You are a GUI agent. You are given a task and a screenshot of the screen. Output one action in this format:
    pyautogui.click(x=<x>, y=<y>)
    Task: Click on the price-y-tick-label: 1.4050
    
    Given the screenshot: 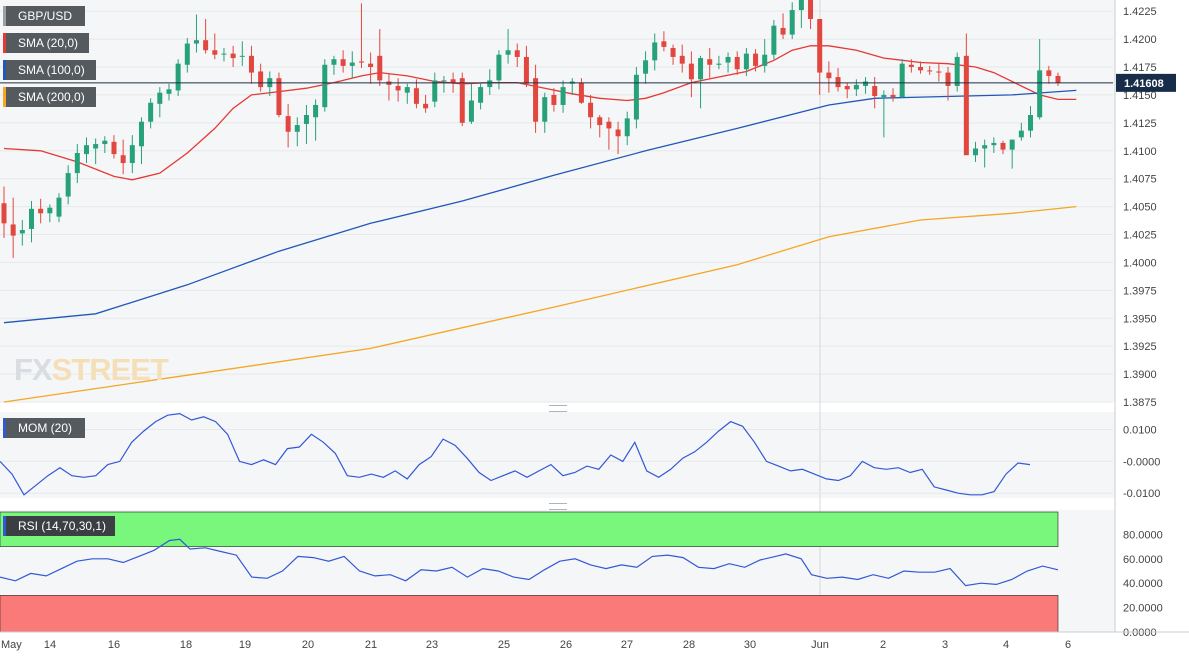 What is the action you would take?
    pyautogui.click(x=1140, y=208)
    